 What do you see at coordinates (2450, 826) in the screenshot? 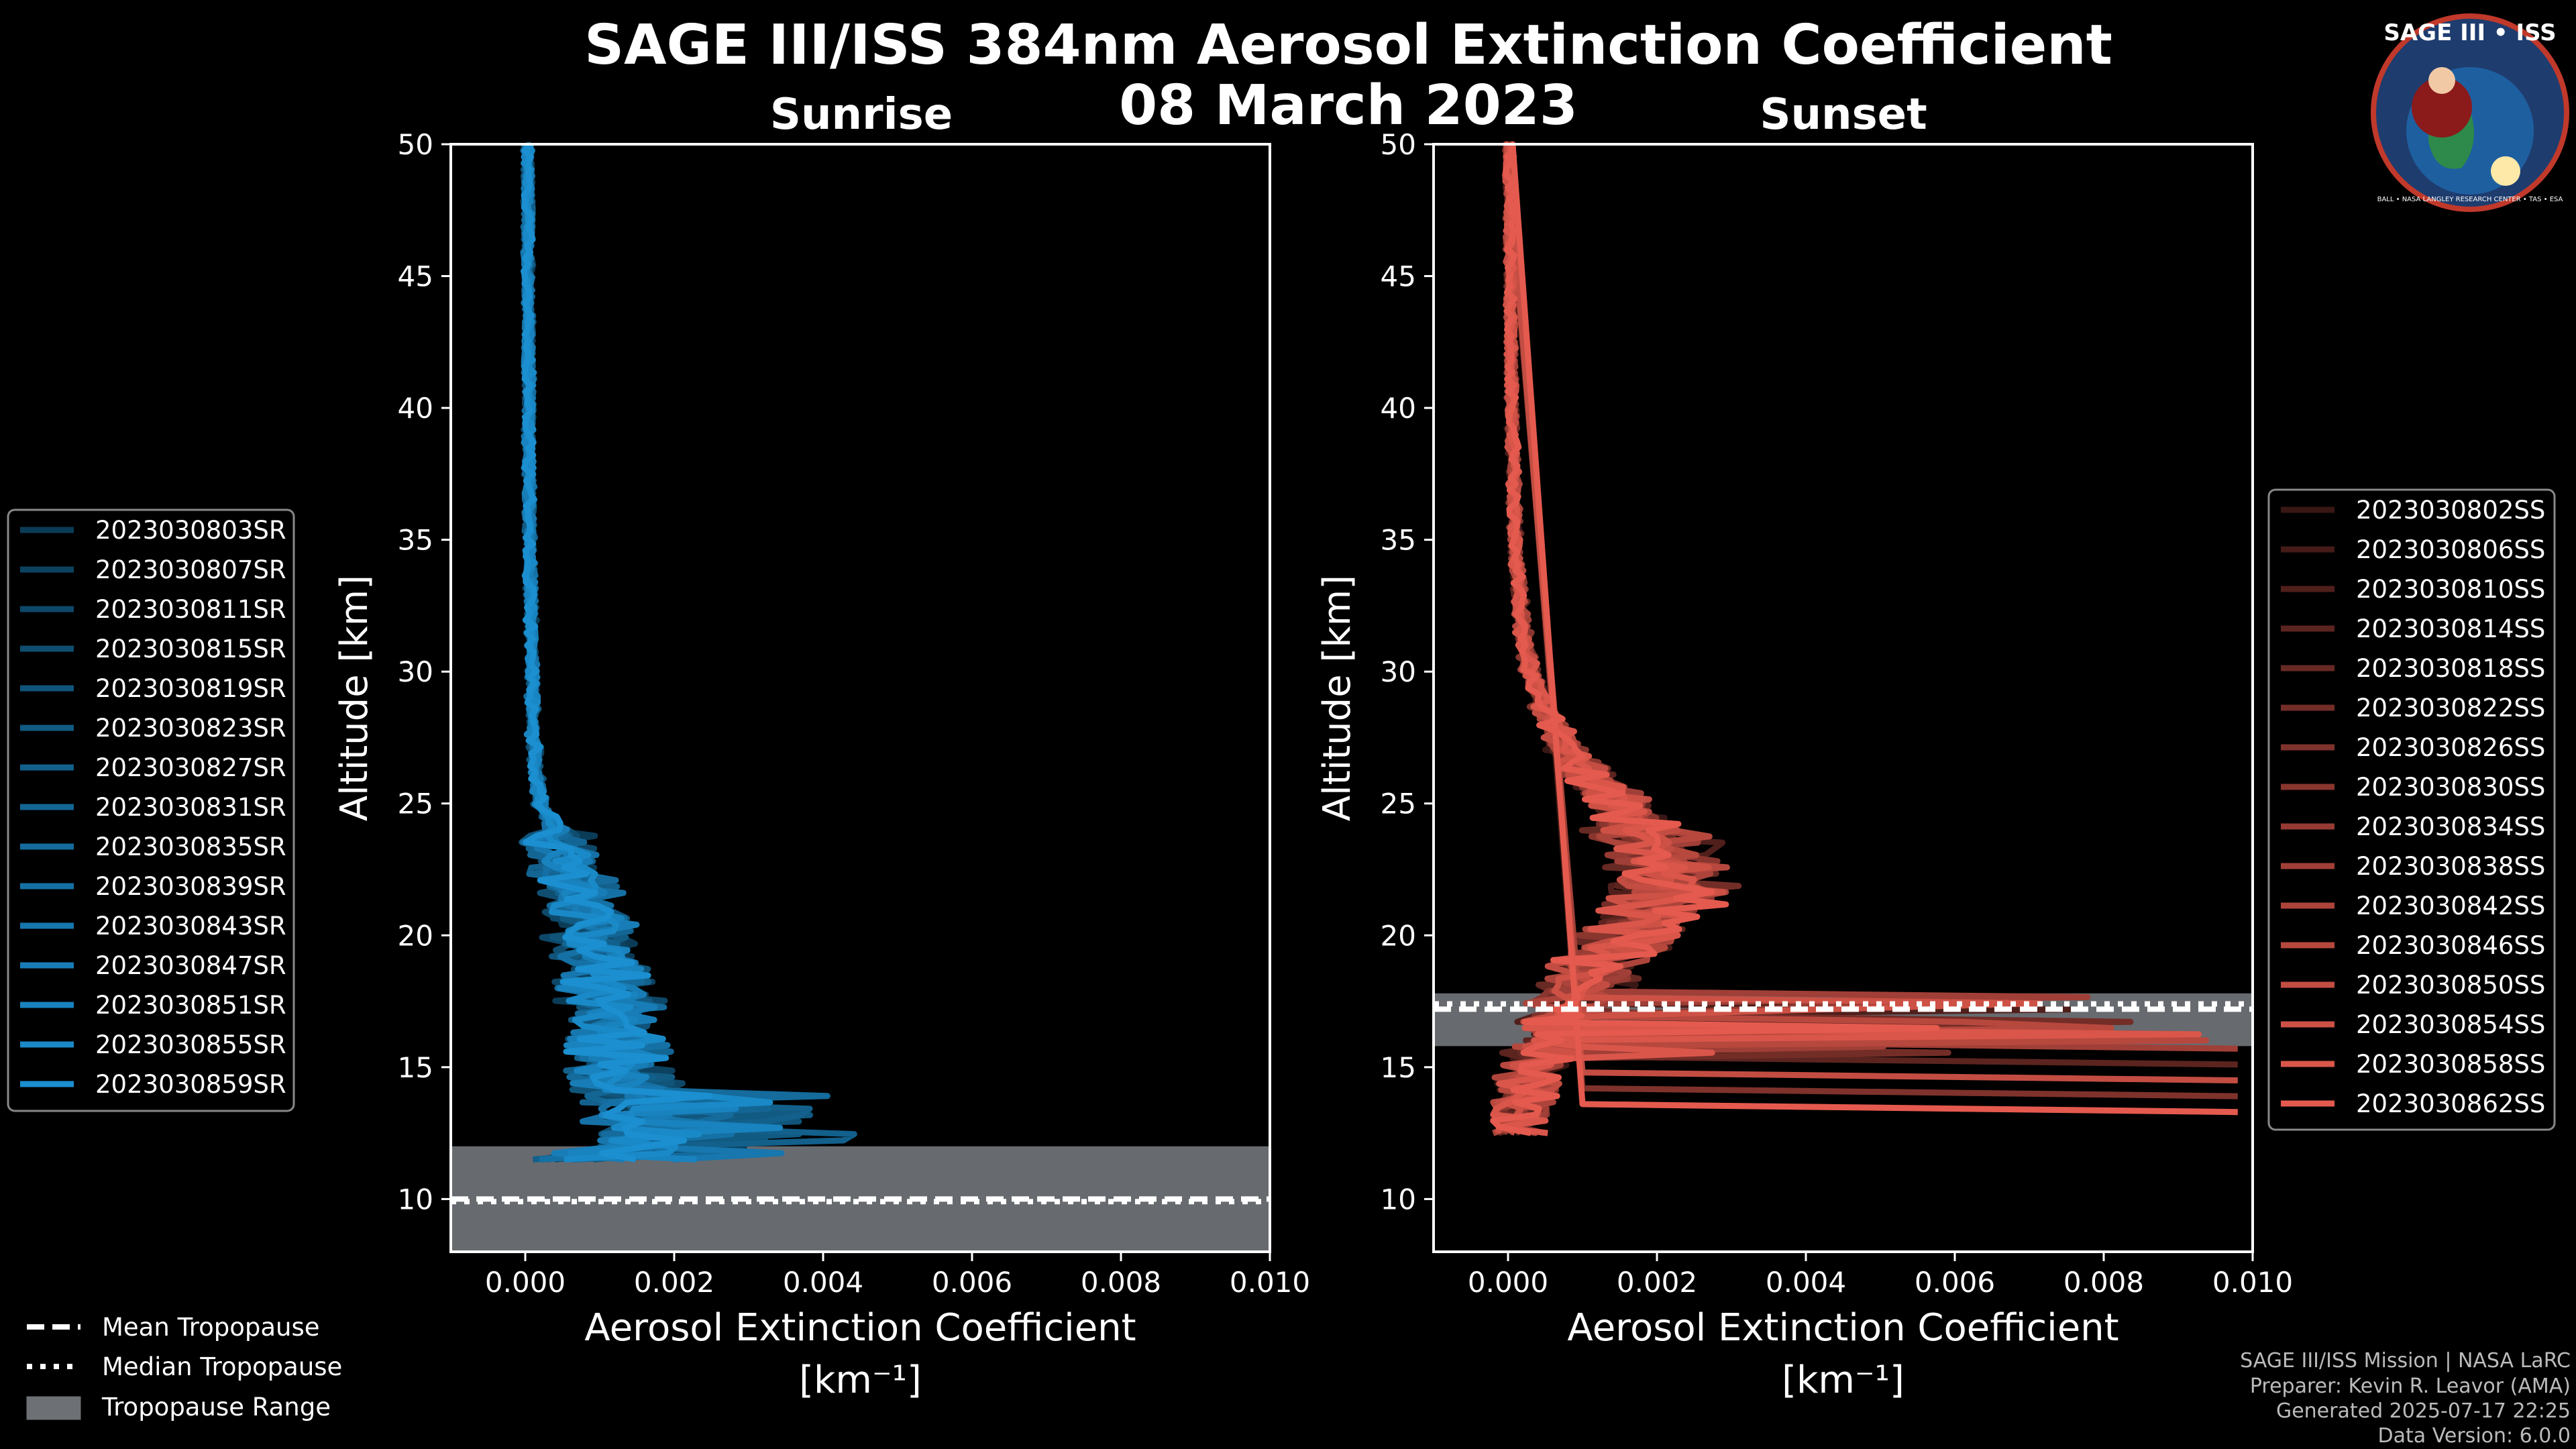
I see `legend-entry: 2023030834SS` at bounding box center [2450, 826].